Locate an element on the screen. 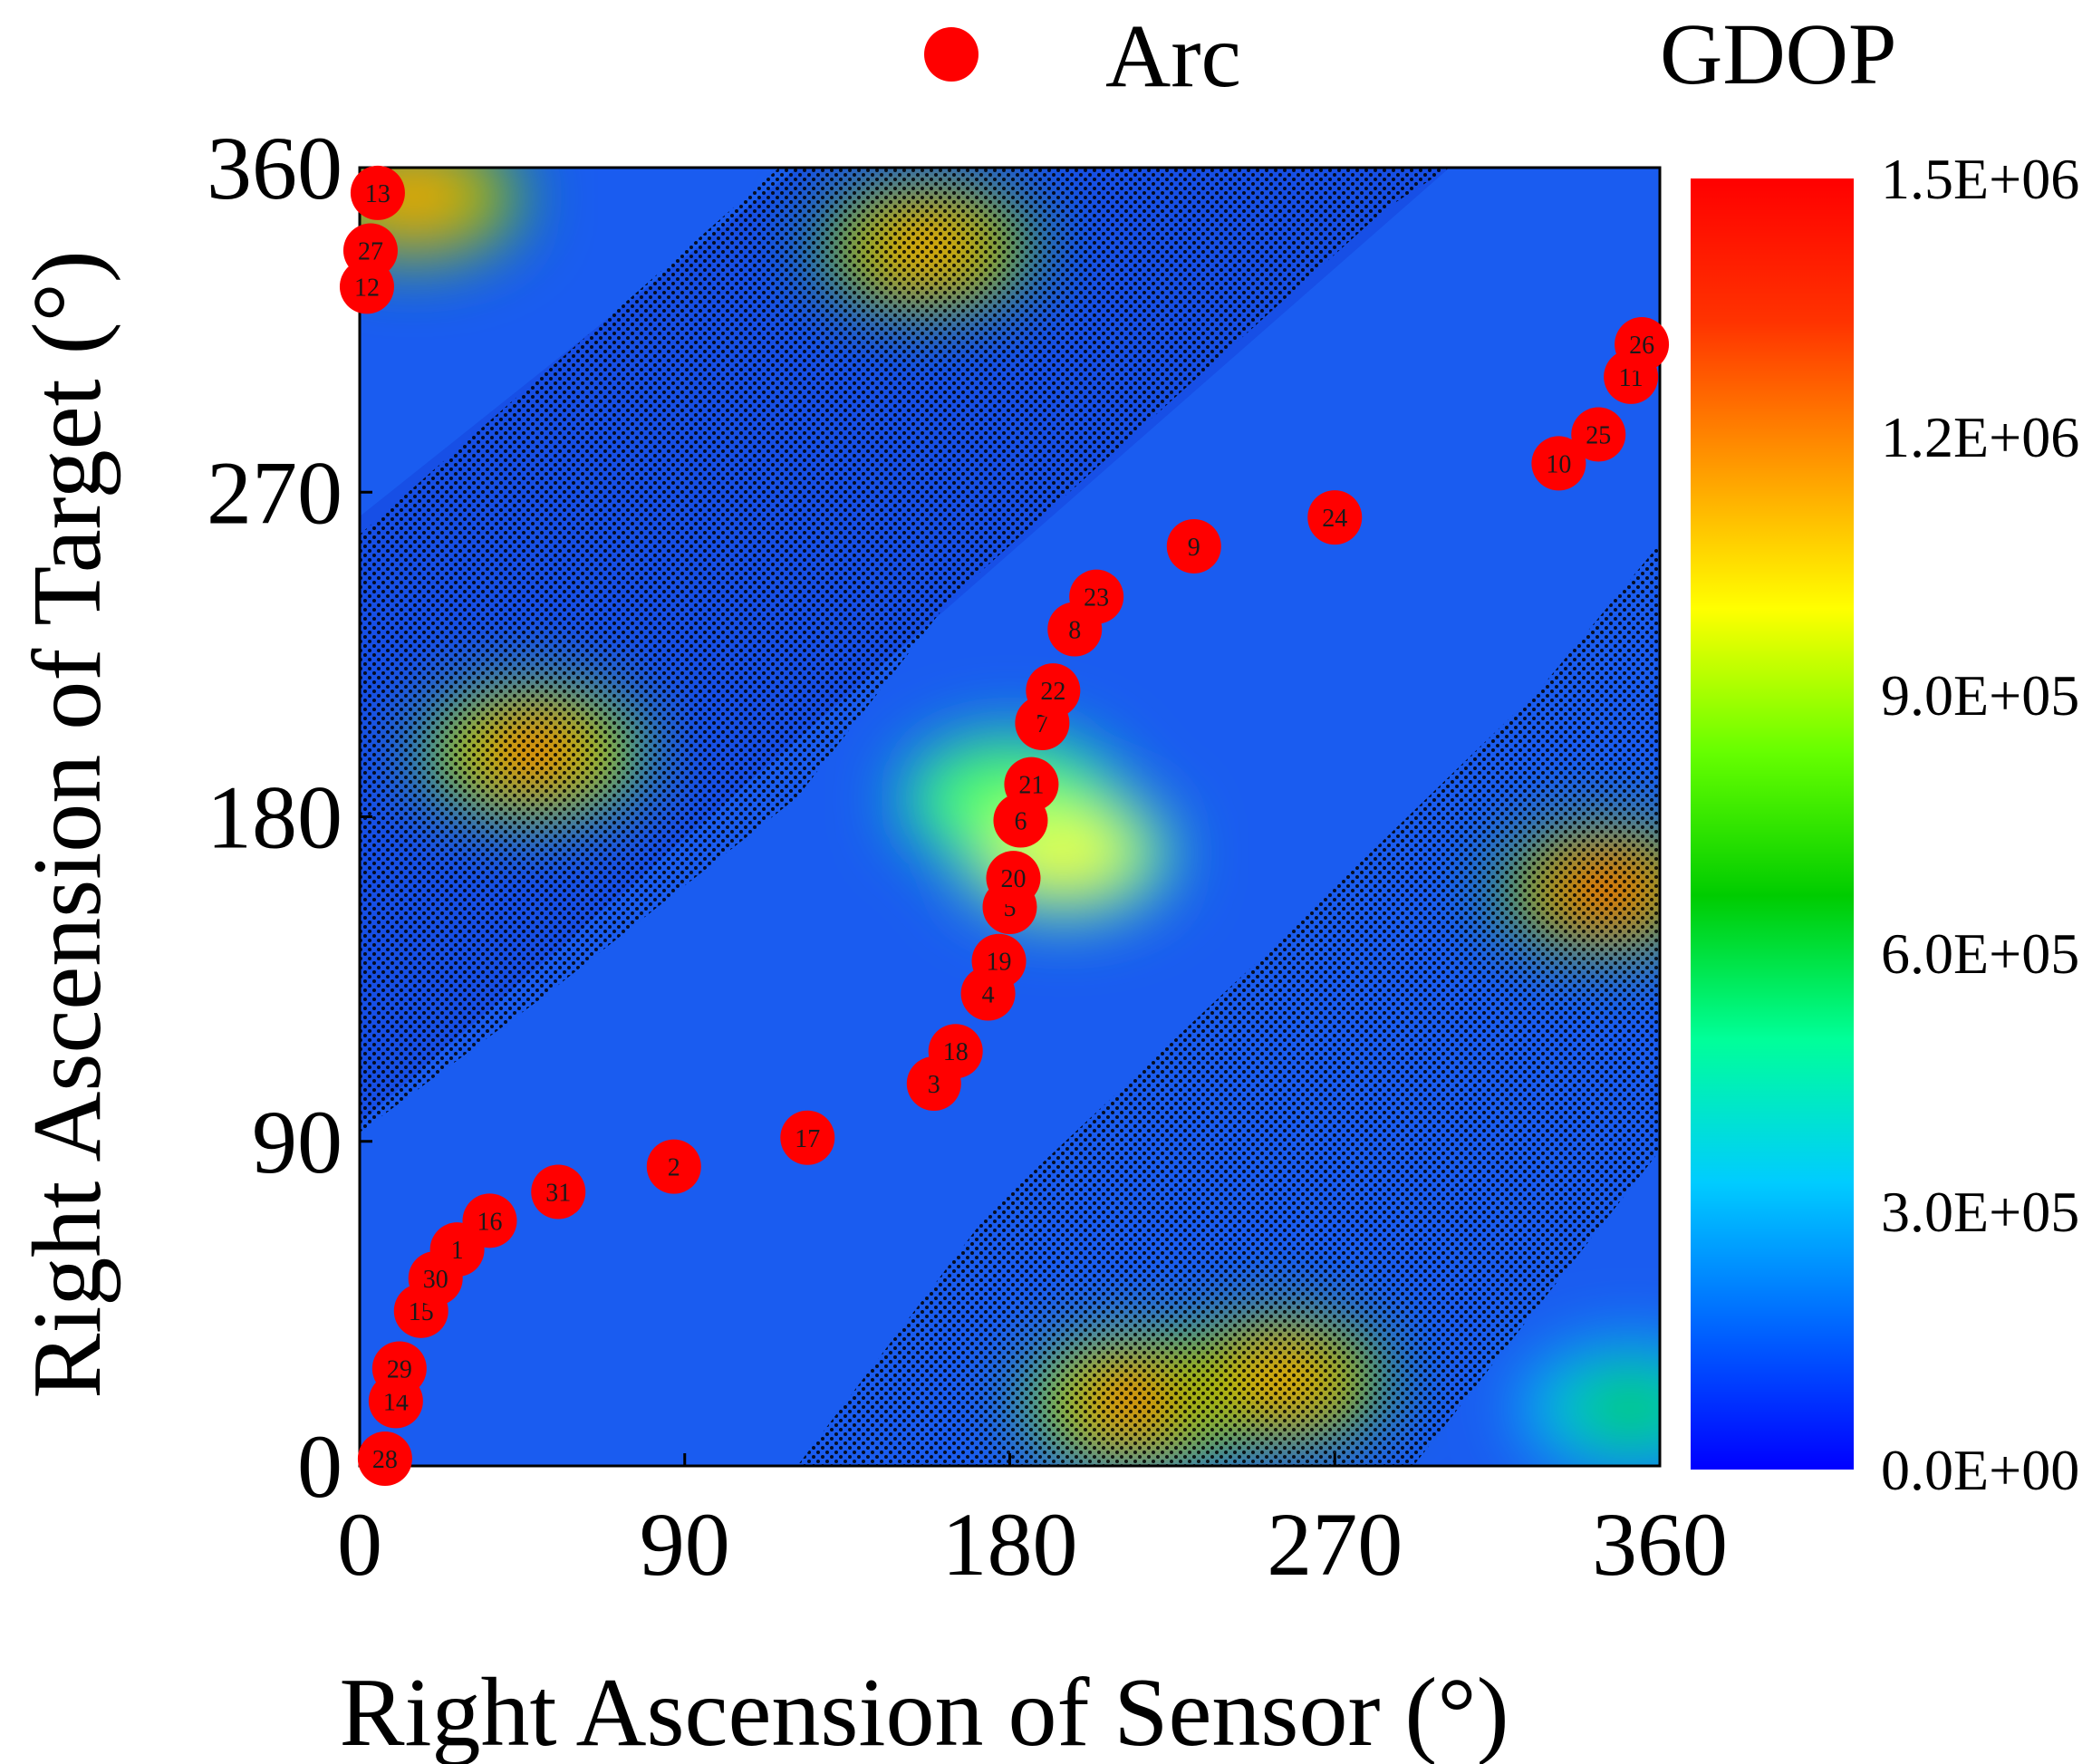 This screenshot has width=2092, height=1764. arc-point-label-16: 16 is located at coordinates (490, 1222).